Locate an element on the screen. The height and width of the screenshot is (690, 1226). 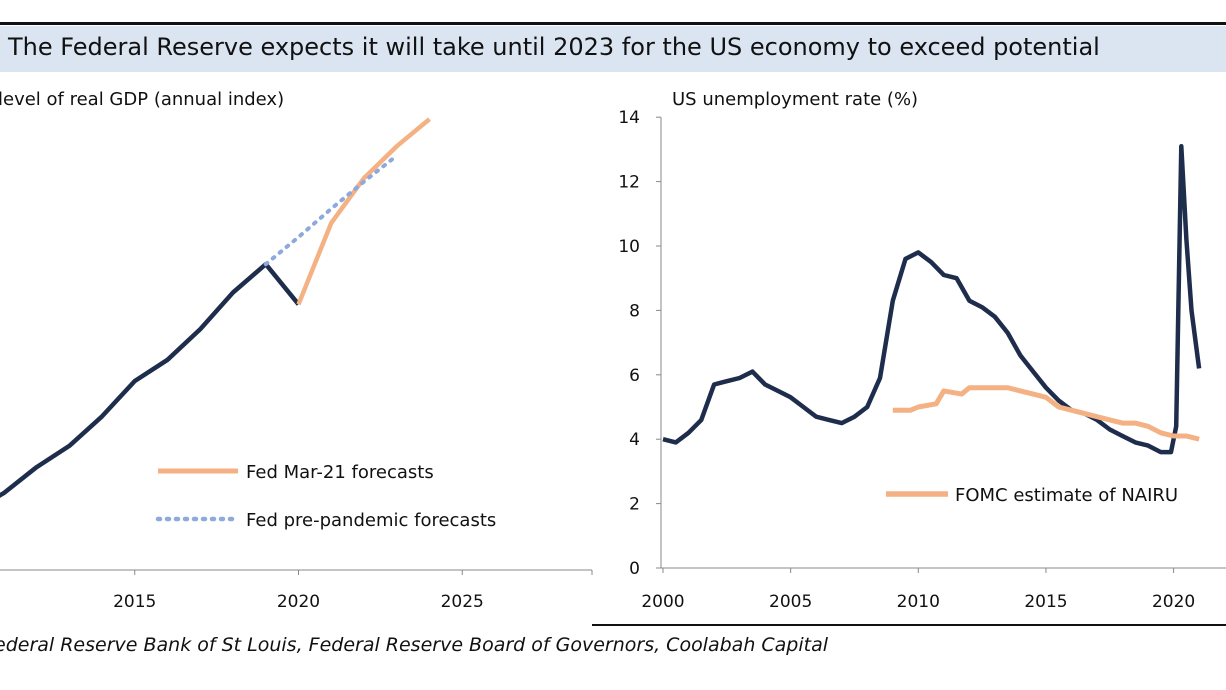
ur-y-tick-label: 14 is located at coordinates (629, 118).